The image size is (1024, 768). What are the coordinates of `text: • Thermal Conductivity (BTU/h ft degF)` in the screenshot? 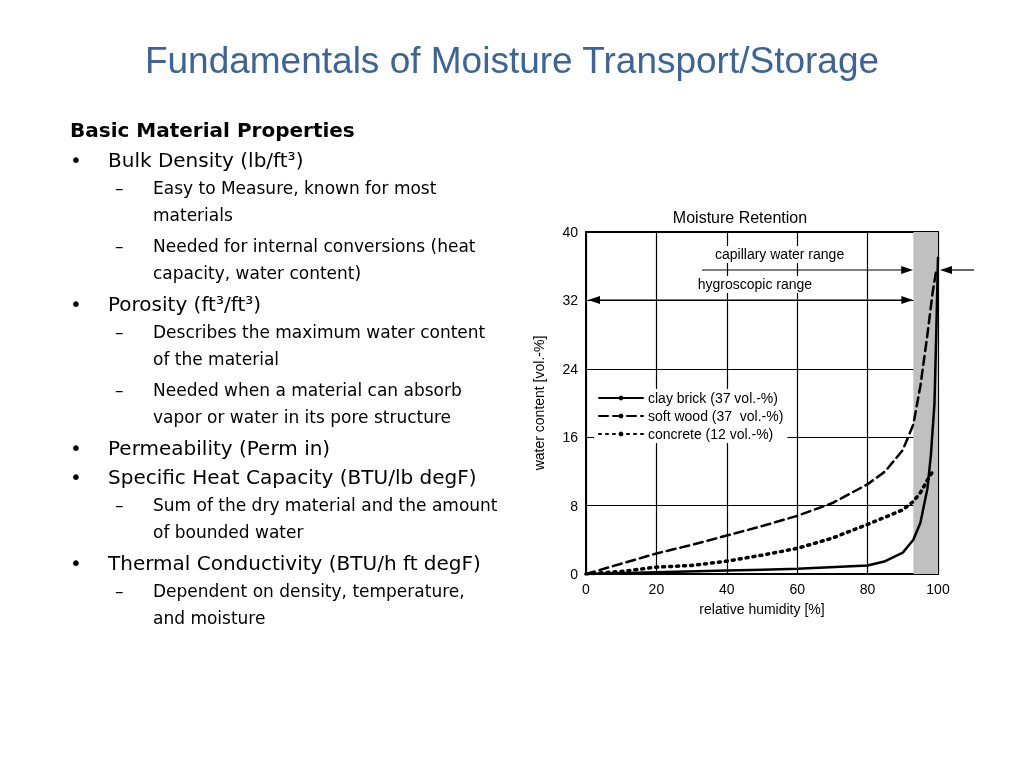 It's located at (275, 563).